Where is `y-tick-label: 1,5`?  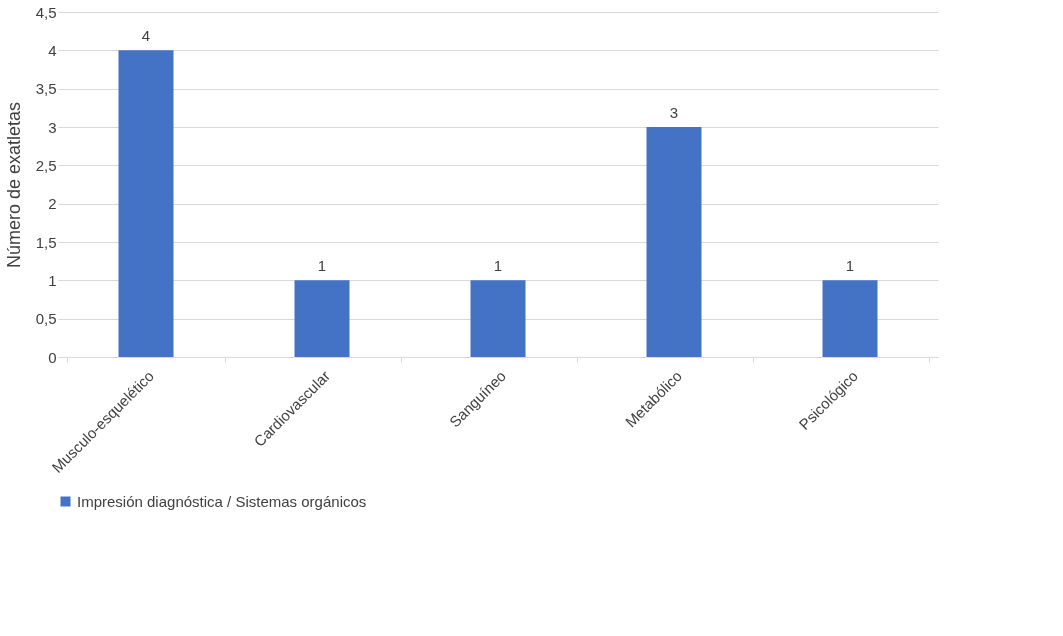 y-tick-label: 1,5 is located at coordinates (46, 242).